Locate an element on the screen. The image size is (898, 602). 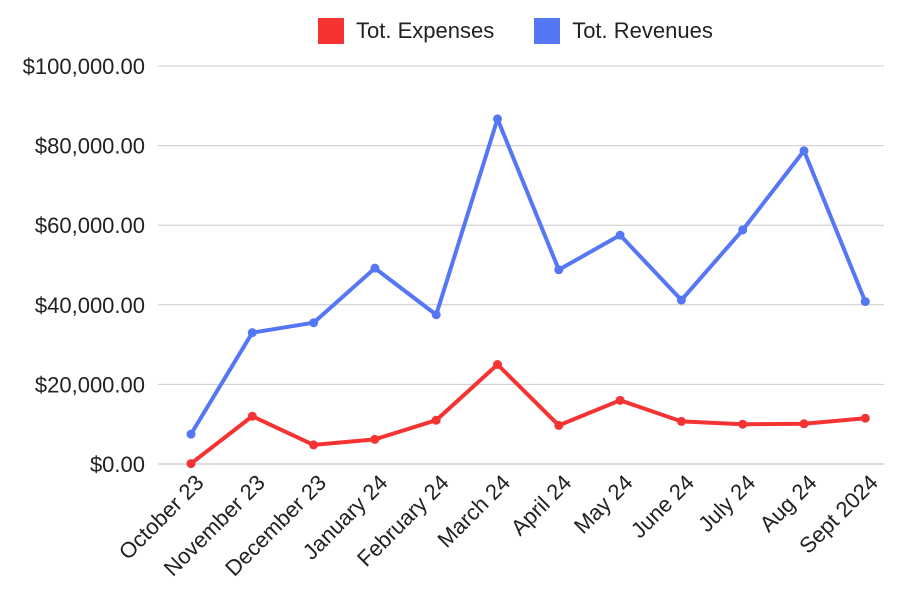
y-tick-label: $60,000.00 is located at coordinates (90, 225).